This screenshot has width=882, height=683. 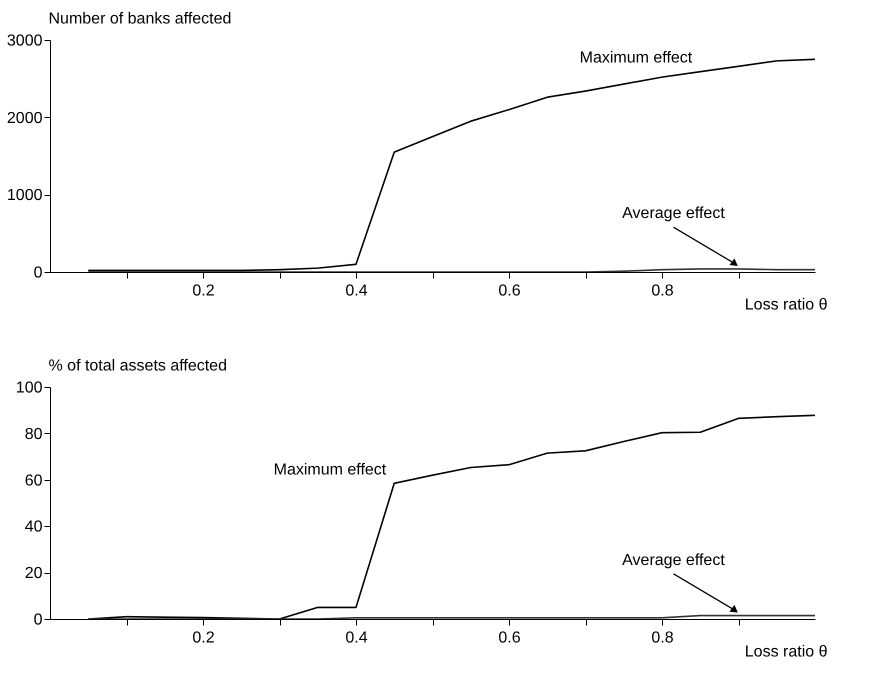 I want to click on y-tick-label: 100, so click(x=29, y=388).